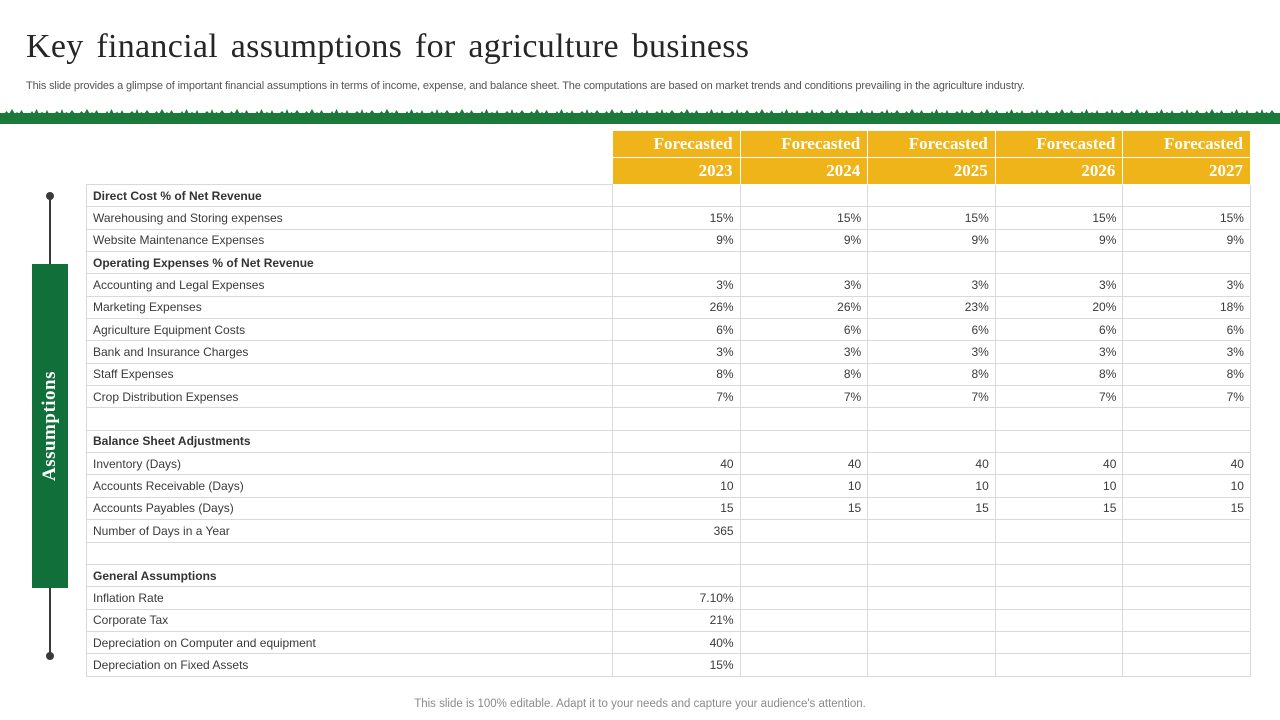 The height and width of the screenshot is (720, 1280). What do you see at coordinates (804, 171) in the screenshot?
I see `column-header-year: 2024` at bounding box center [804, 171].